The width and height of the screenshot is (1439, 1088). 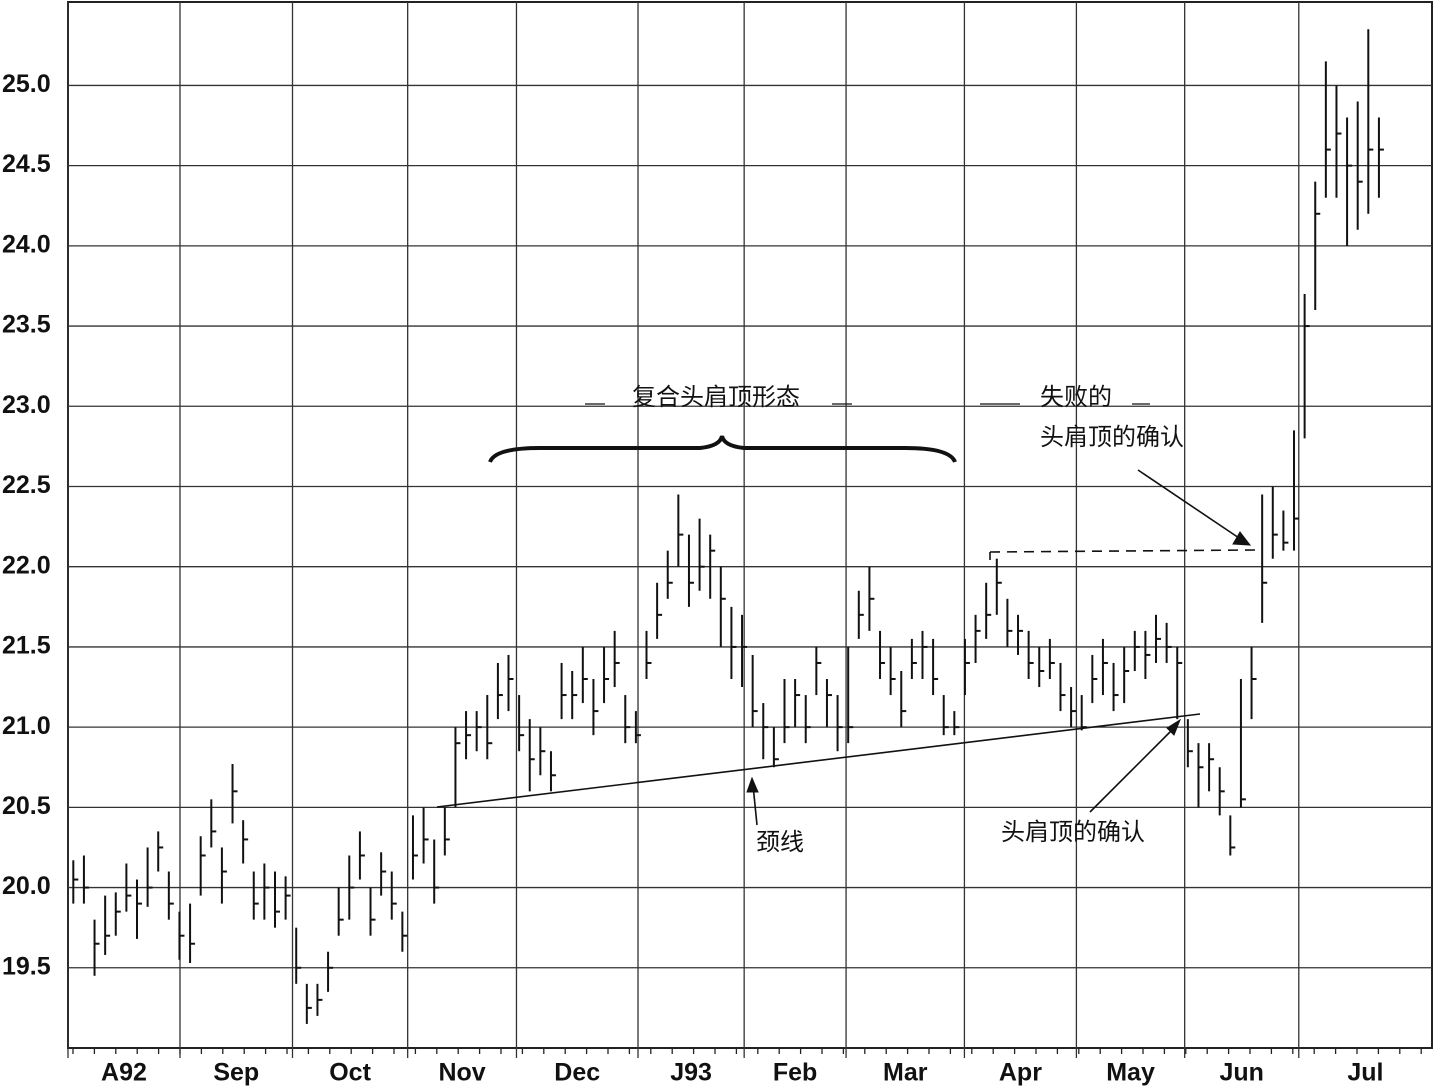 I want to click on x-tick-label: J93, so click(x=691, y=1073).